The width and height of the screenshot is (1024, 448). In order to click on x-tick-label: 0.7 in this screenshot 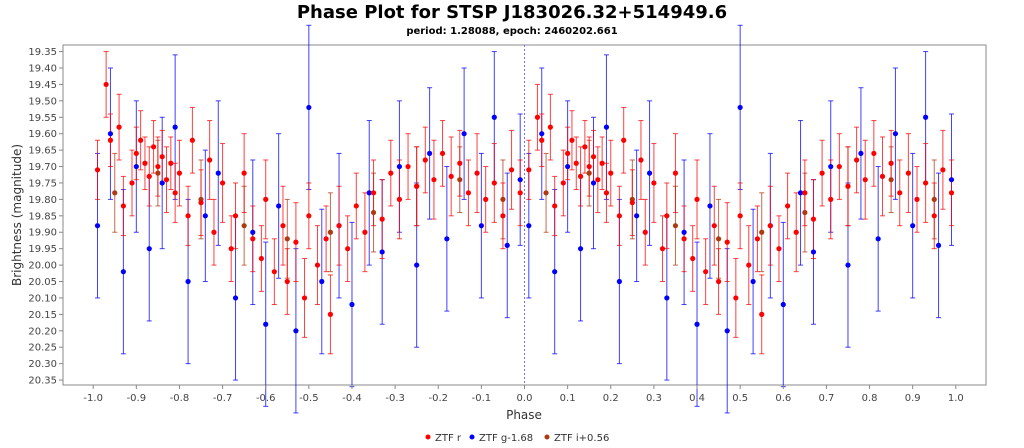, I will do `click(826, 398)`.